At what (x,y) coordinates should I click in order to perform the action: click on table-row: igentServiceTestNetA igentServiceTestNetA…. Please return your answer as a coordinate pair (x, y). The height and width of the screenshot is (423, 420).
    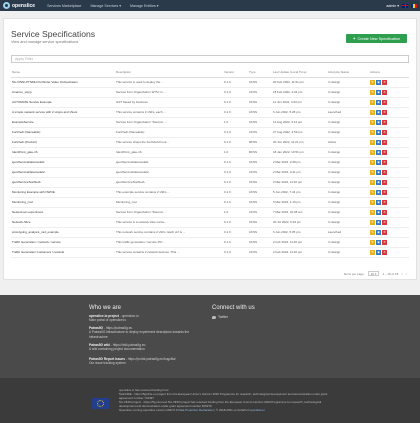
    Looking at the image, I should click on (210, 182).